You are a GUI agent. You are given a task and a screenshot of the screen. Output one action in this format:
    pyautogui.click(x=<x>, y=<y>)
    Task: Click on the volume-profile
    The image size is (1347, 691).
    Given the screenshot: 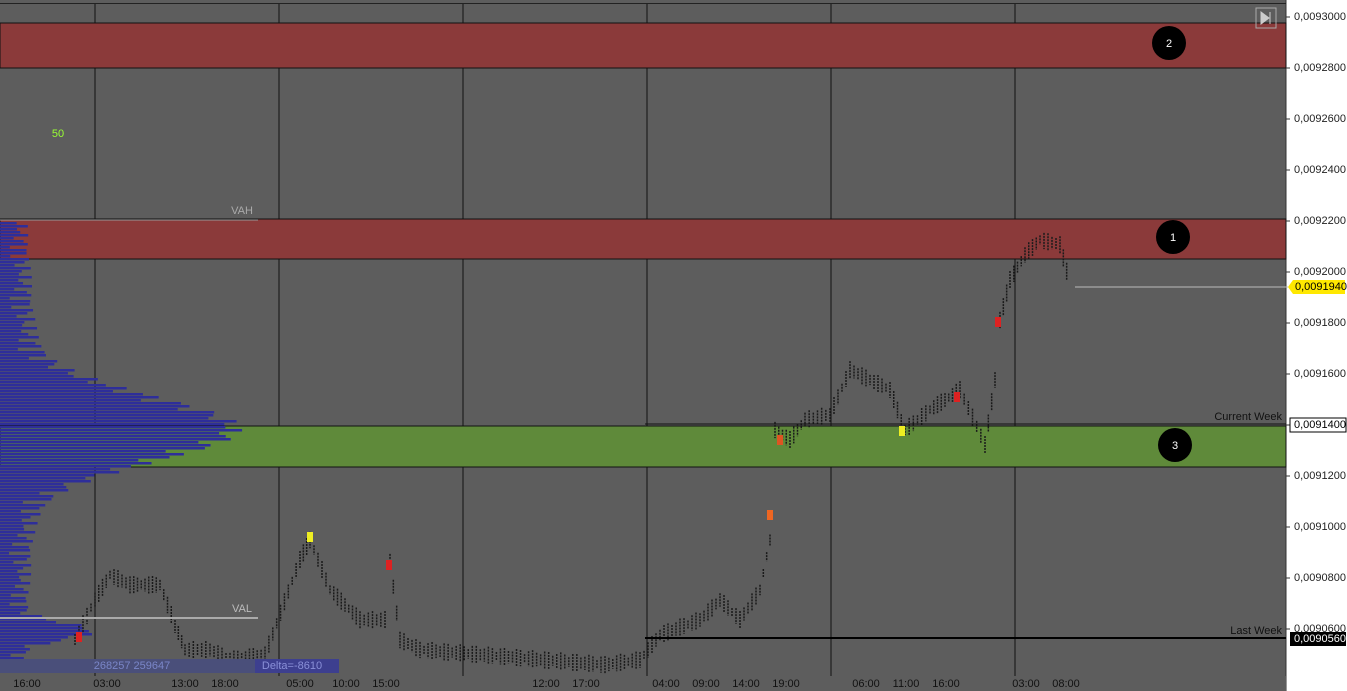 What is the action you would take?
    pyautogui.click(x=121, y=445)
    